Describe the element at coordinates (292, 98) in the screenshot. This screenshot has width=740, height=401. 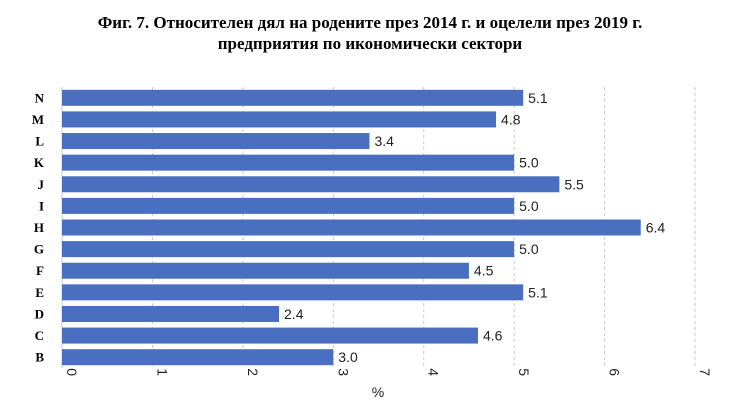
I see `bar-N` at that location.